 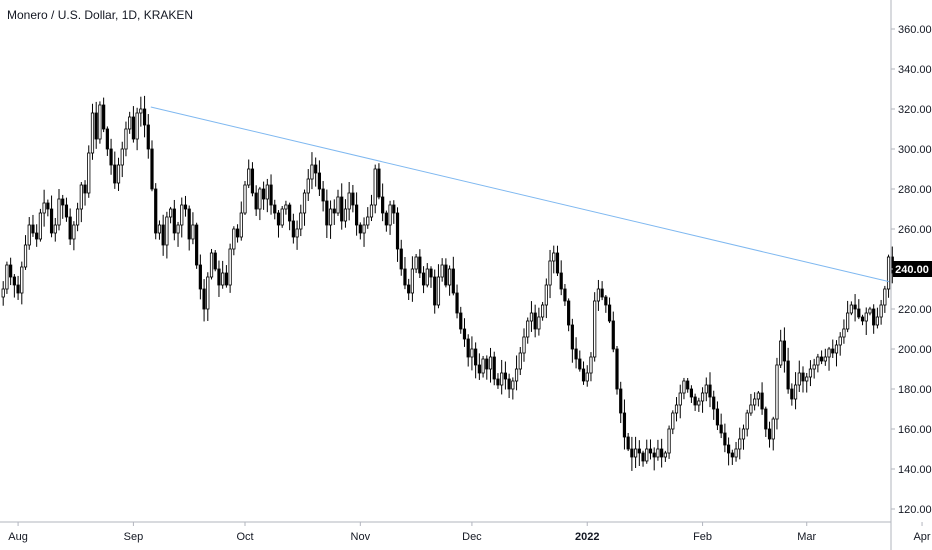 What do you see at coordinates (806, 537) in the screenshot?
I see `time-axis-label: Mar` at bounding box center [806, 537].